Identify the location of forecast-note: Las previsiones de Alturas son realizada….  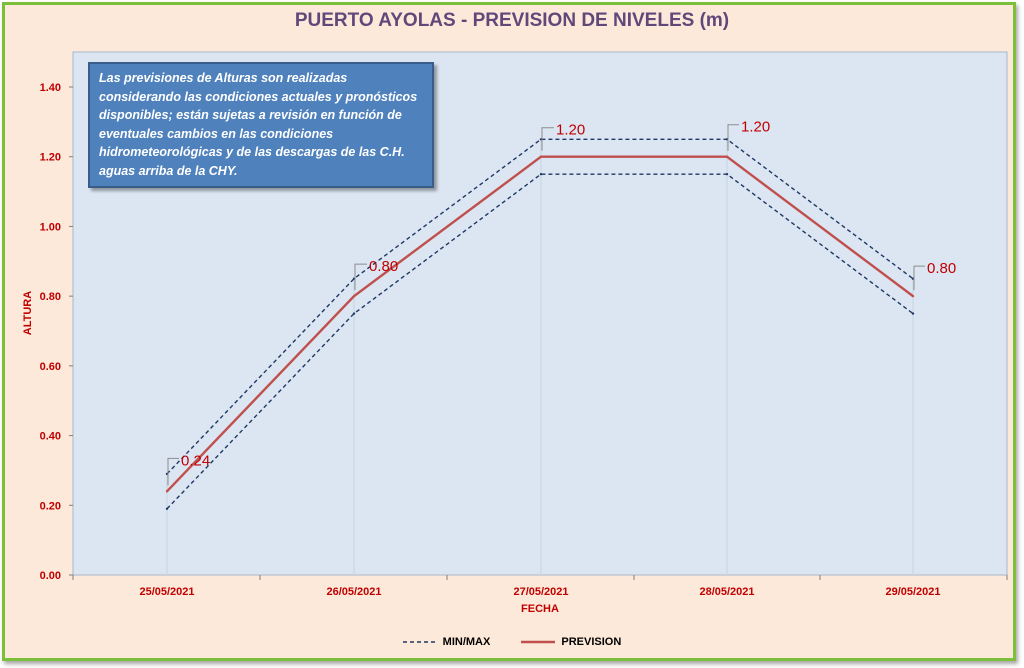
(261, 125).